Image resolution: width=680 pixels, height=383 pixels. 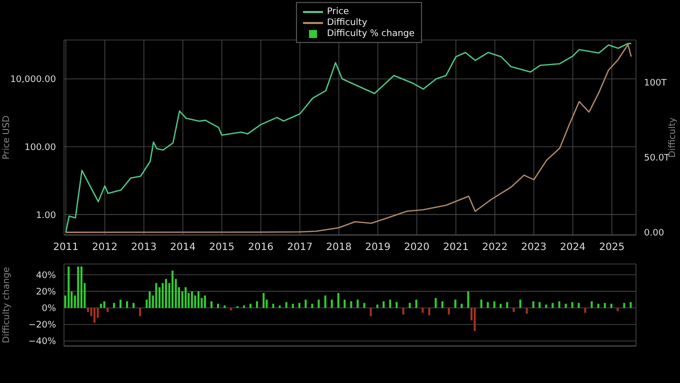 I want to click on y-tick-label: 1.00, so click(x=46, y=215).